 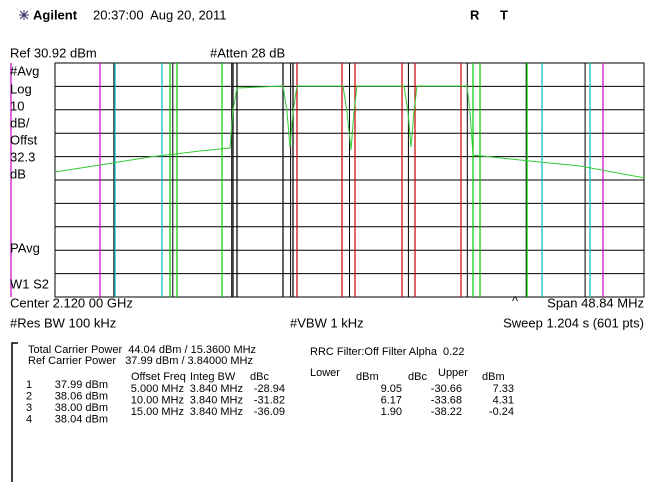 What do you see at coordinates (24, 70) in the screenshot?
I see `scale-label: #Avg` at bounding box center [24, 70].